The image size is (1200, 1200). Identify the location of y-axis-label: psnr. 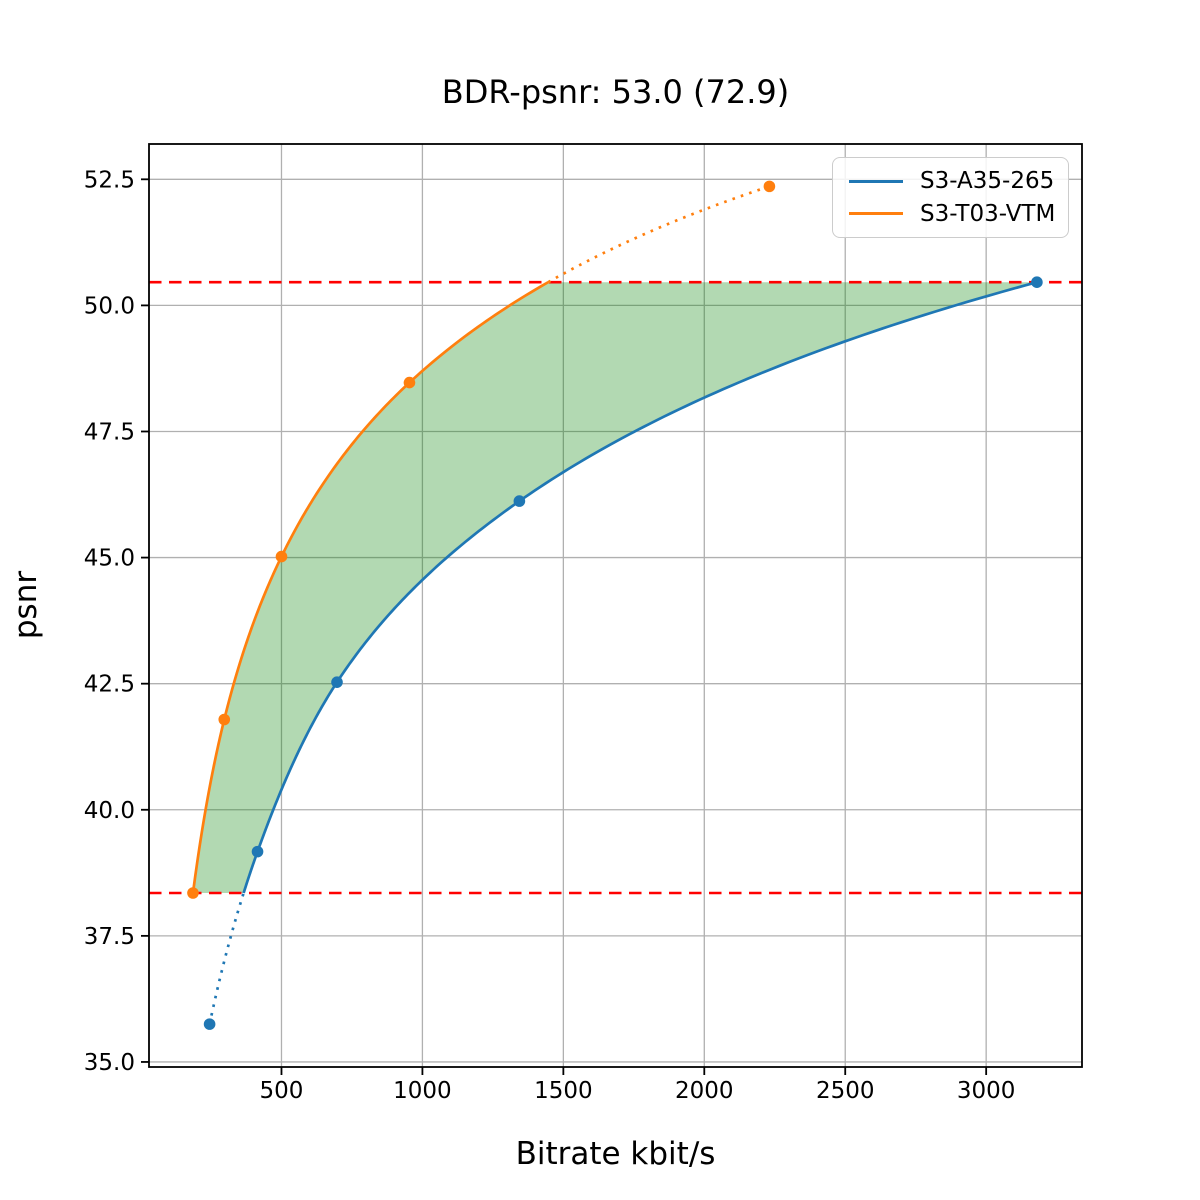
(26, 605).